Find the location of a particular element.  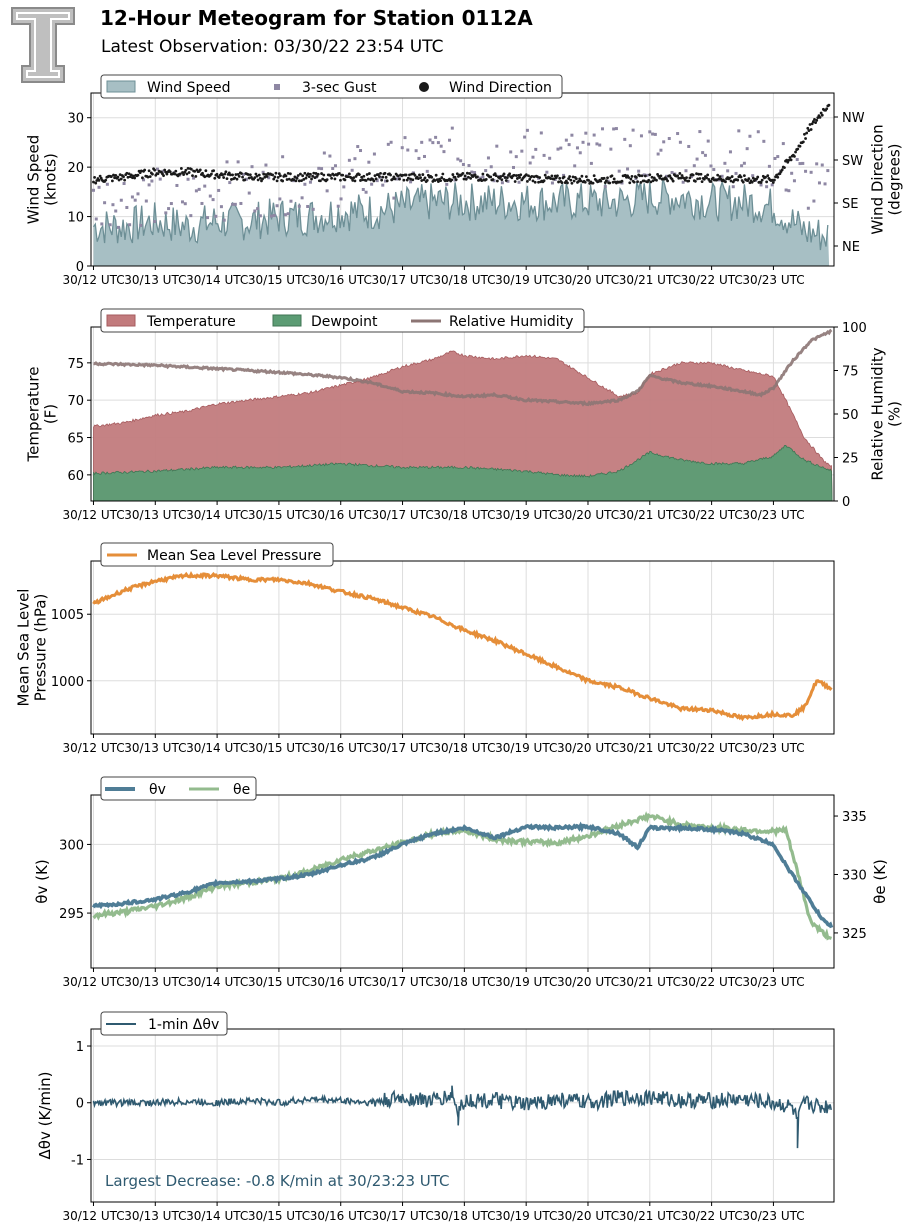

y2-axis-label-wind-line-0: Wind Direction is located at coordinates (878, 179).